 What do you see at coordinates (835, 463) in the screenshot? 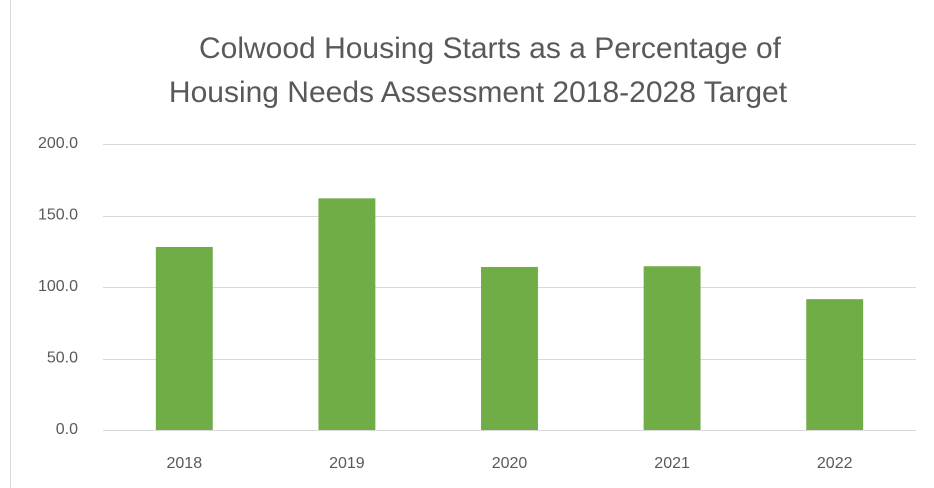
I see `x-tick-label: 2022` at bounding box center [835, 463].